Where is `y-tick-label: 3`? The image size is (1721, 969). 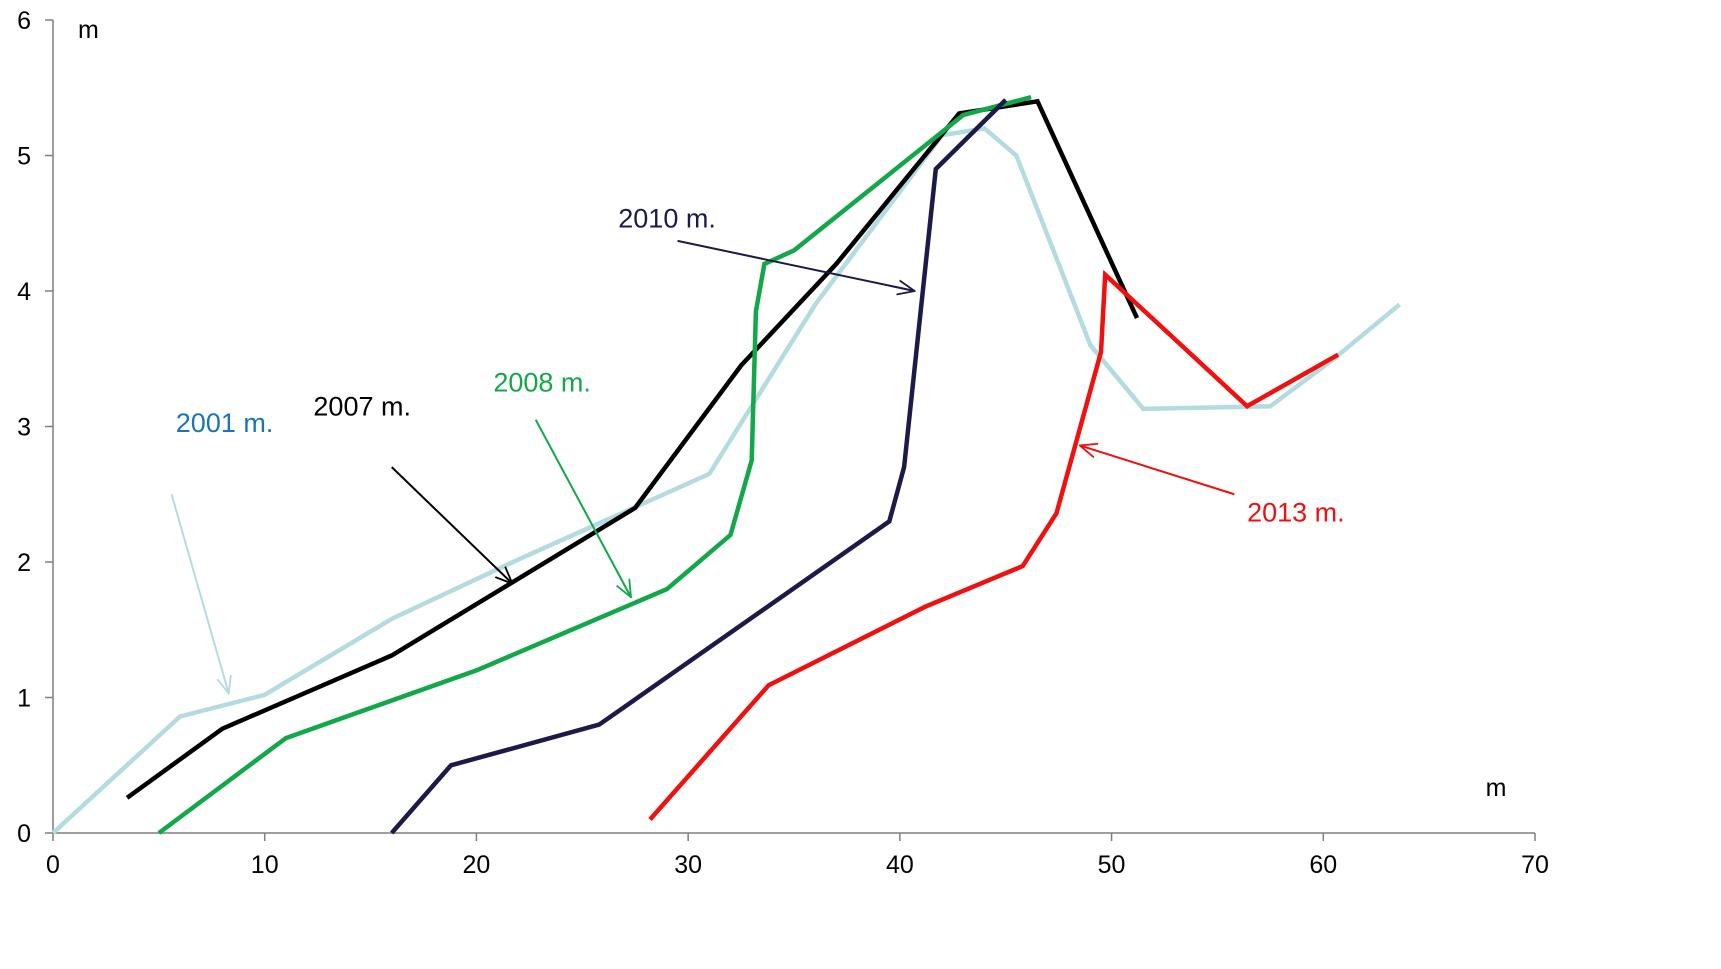
y-tick-label: 3 is located at coordinates (24, 428).